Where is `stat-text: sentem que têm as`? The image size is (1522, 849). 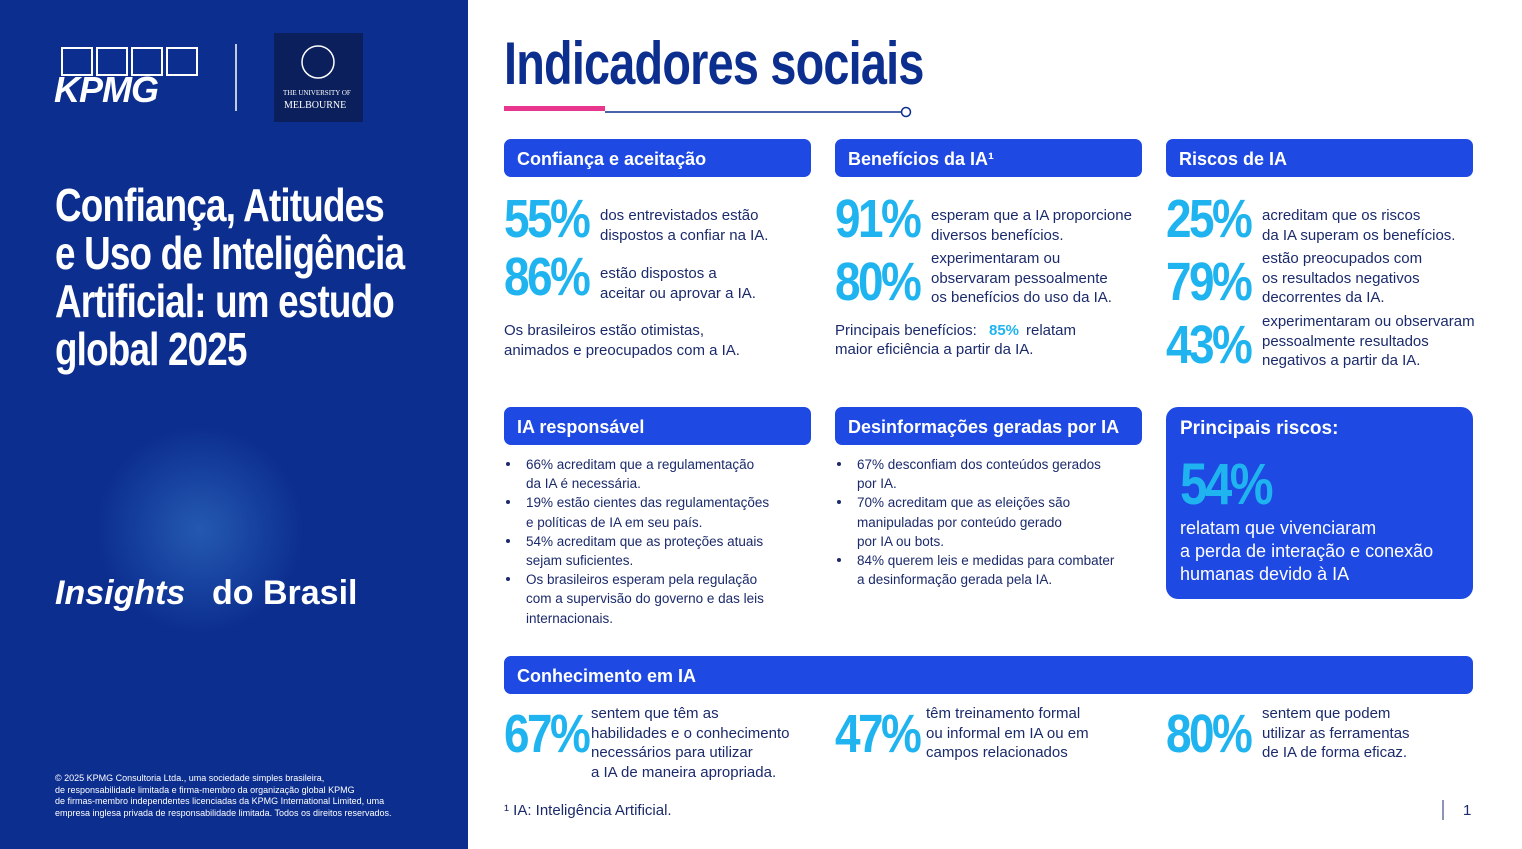
stat-text: sentem que têm as is located at coordinates (655, 713).